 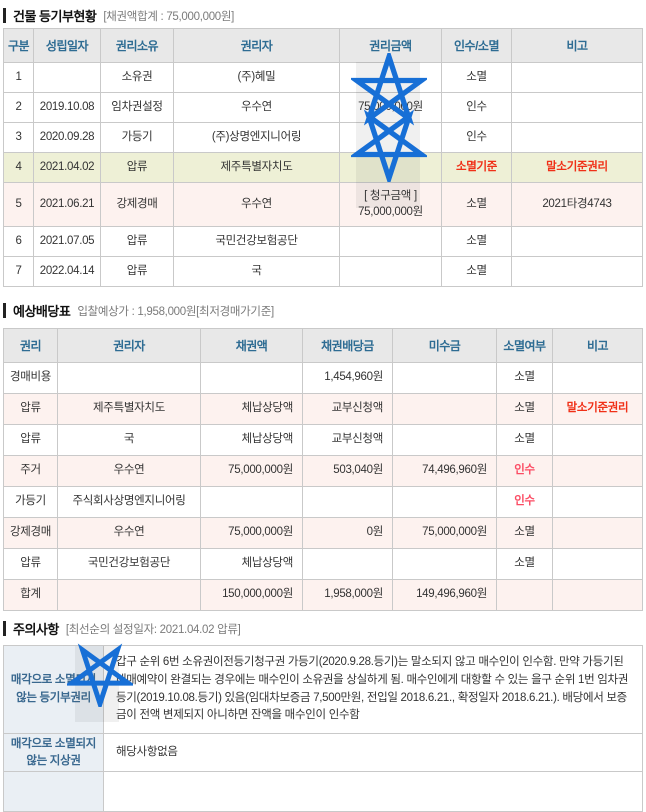 What do you see at coordinates (347, 378) in the screenshot?
I see `cell: 1,454,960원` at bounding box center [347, 378].